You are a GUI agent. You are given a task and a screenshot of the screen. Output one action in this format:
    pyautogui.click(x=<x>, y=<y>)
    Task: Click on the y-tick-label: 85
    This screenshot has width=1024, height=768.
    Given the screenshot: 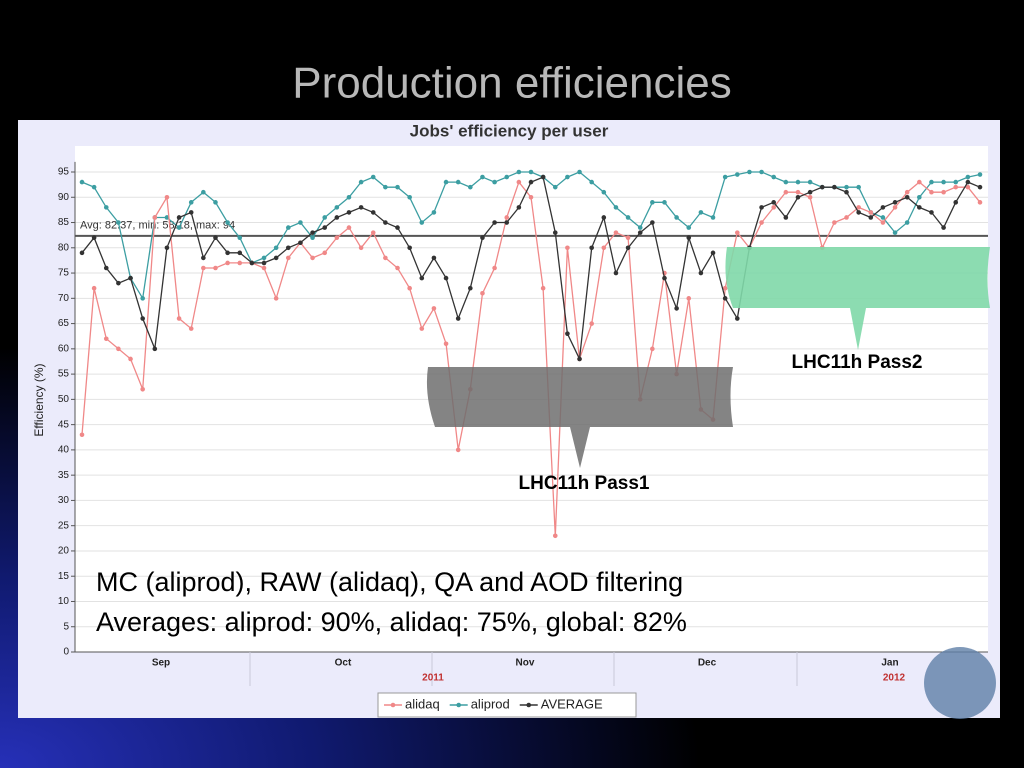 What is the action you would take?
    pyautogui.click(x=64, y=222)
    